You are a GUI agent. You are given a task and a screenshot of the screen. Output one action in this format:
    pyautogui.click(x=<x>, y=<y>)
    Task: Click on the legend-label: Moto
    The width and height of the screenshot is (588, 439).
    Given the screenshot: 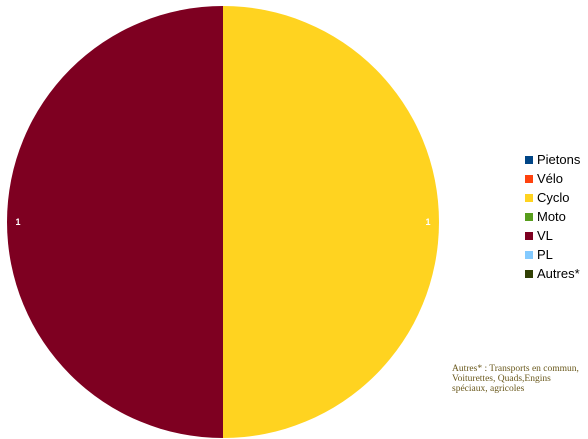 What is the action you would take?
    pyautogui.click(x=551, y=216)
    